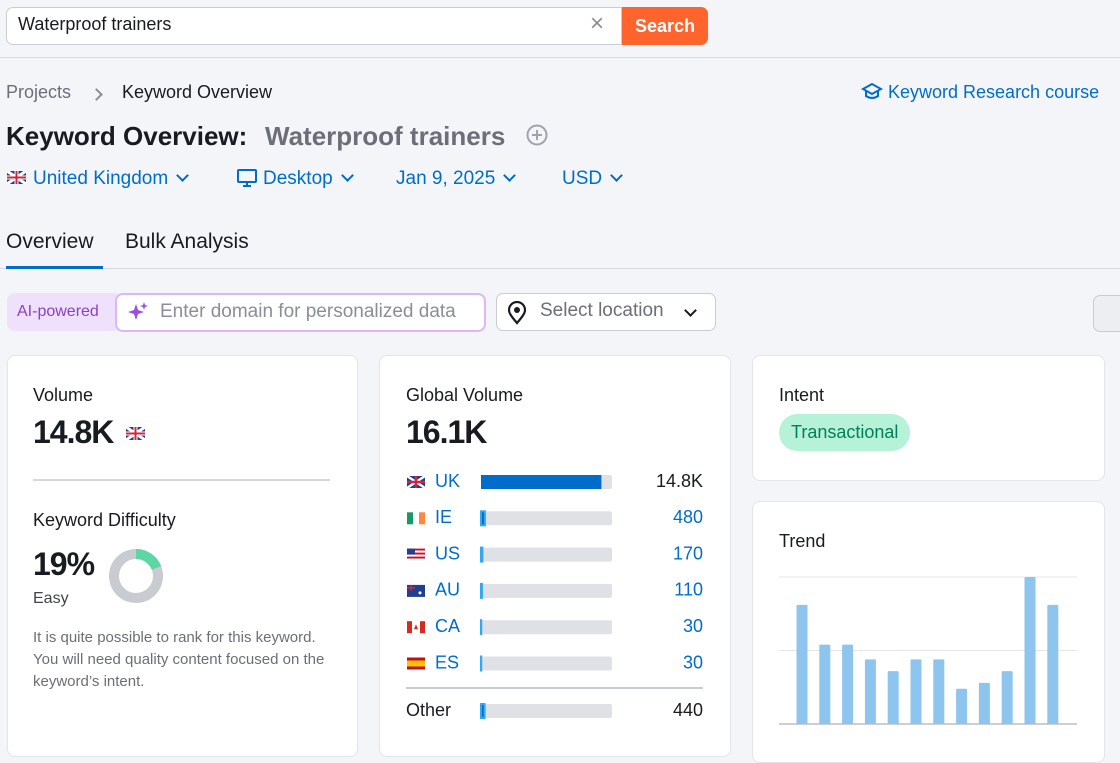  Describe the element at coordinates (665, 26) in the screenshot. I see `search-button: Search` at that location.